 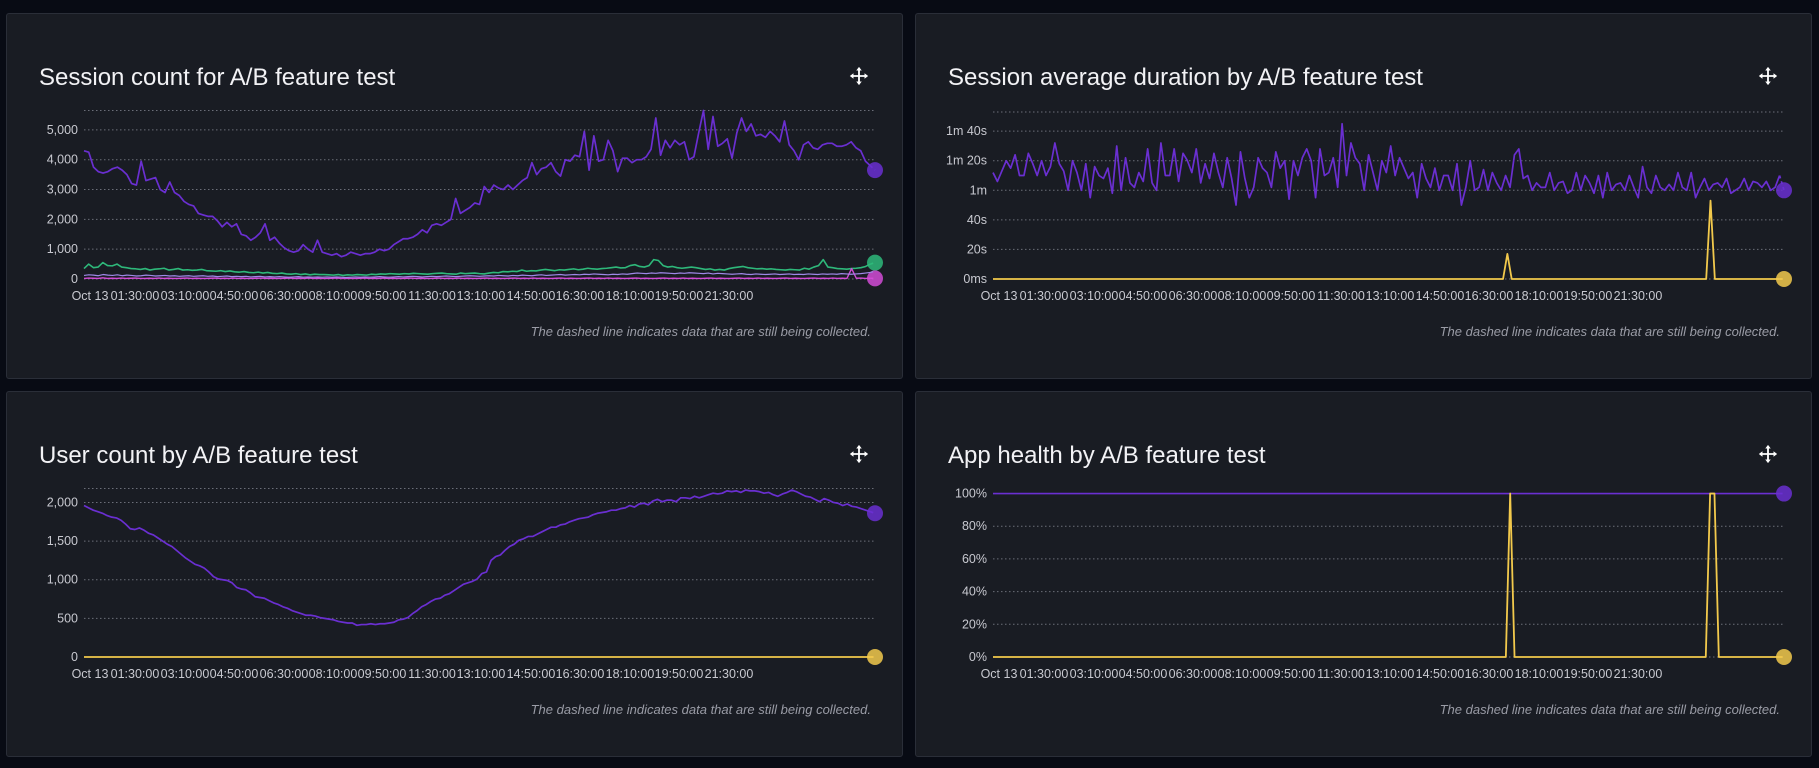 What do you see at coordinates (978, 657) in the screenshot?
I see `y-tick-label: 0%` at bounding box center [978, 657].